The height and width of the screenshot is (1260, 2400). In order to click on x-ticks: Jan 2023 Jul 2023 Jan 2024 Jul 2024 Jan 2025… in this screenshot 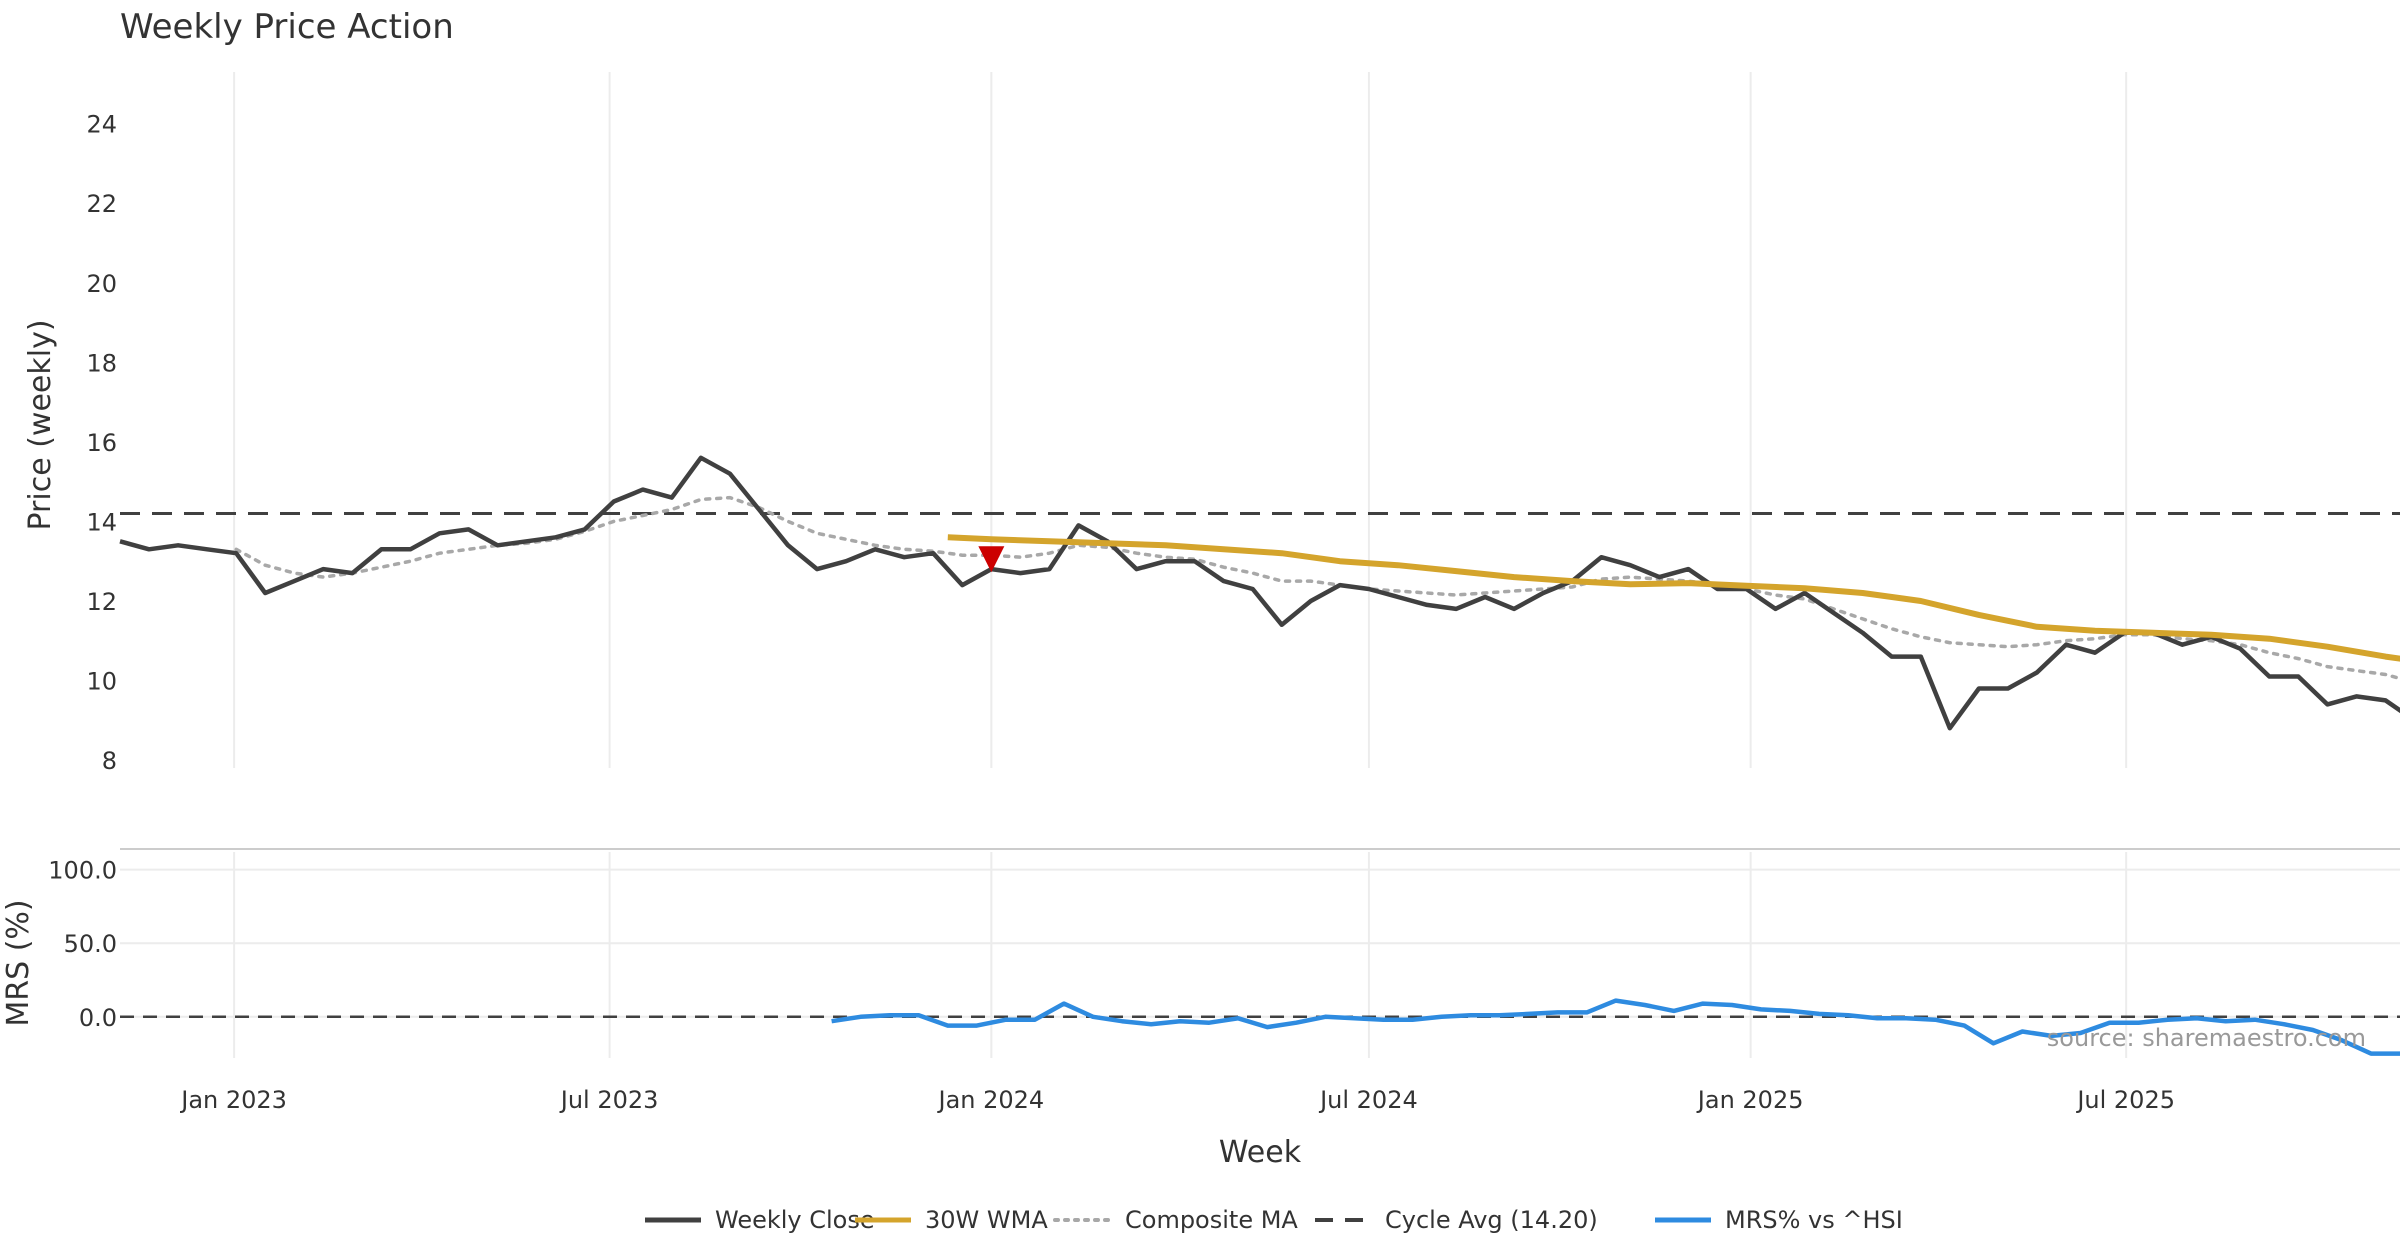, I will do `click(1177, 1100)`.